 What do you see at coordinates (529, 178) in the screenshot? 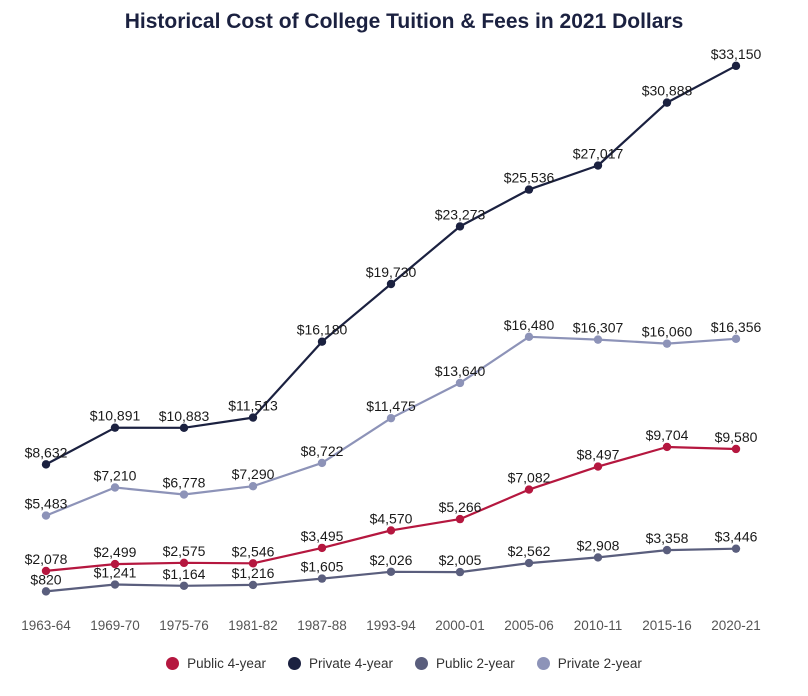
I see `data-label: $25,536` at bounding box center [529, 178].